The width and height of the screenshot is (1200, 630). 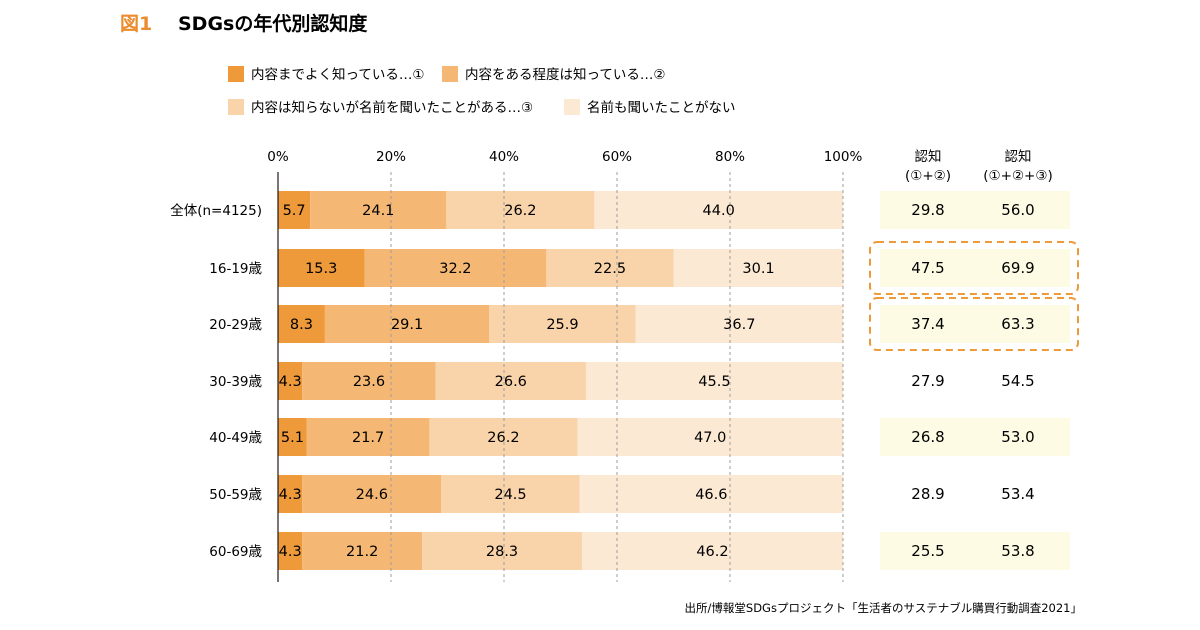 What do you see at coordinates (564, 157) in the screenshot?
I see `x-axis: 0% 20% 40% 60% 80% 100%` at bounding box center [564, 157].